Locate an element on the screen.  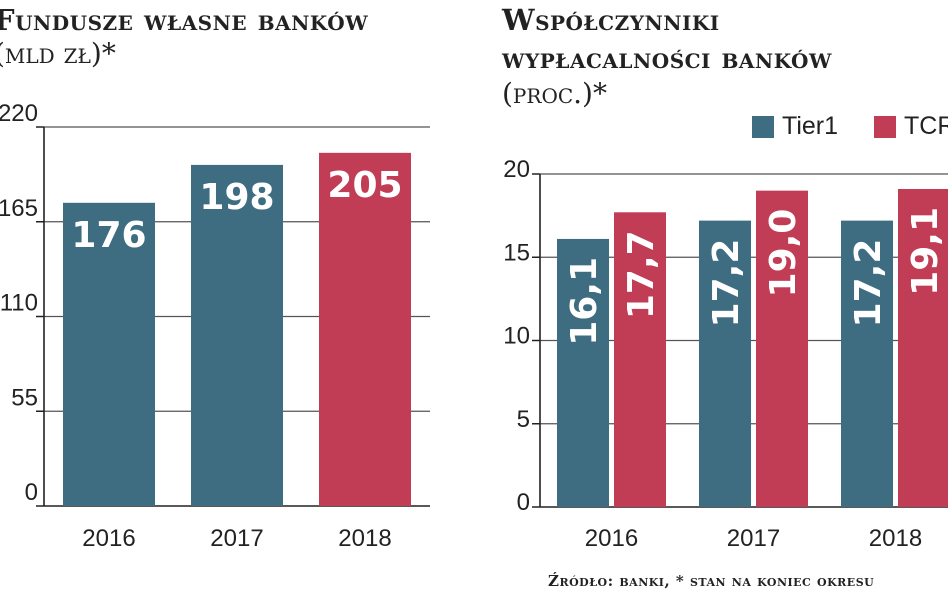
chart1-bar-value-label: 198 is located at coordinates (236, 197).